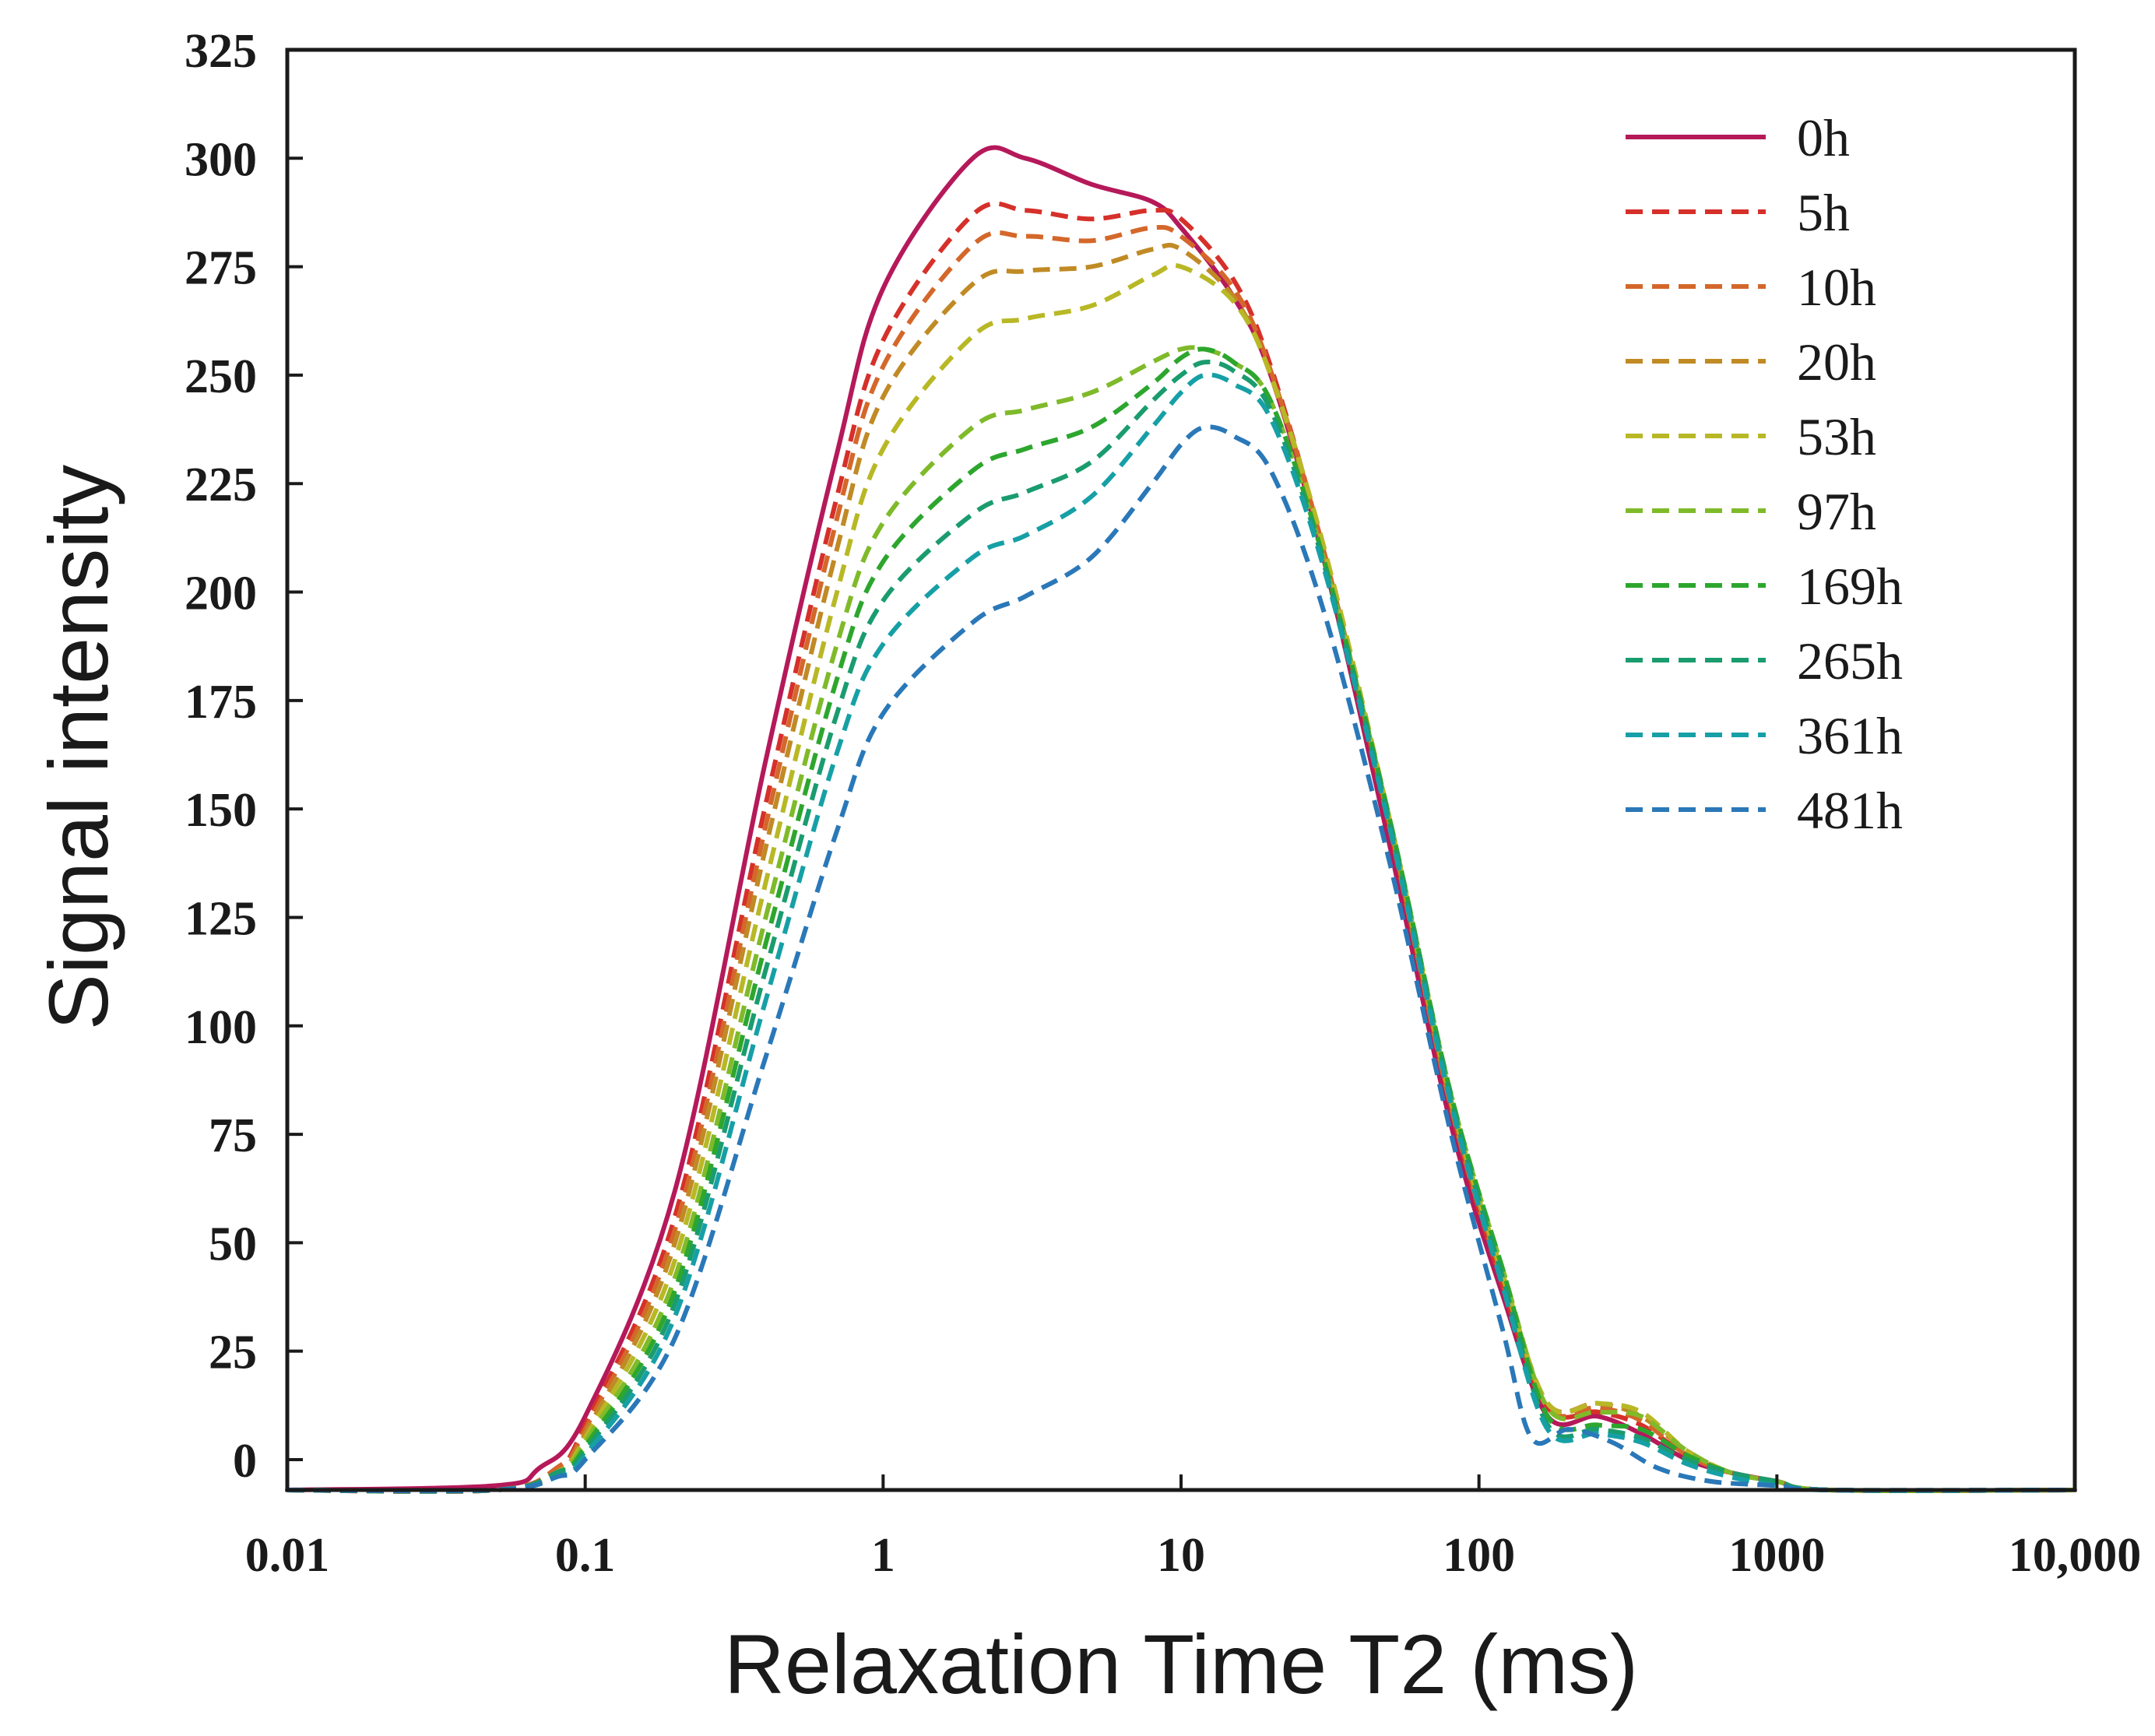 The width and height of the screenshot is (2155, 1736). Describe the element at coordinates (221, 376) in the screenshot. I see `y-tick-label: 250` at that location.